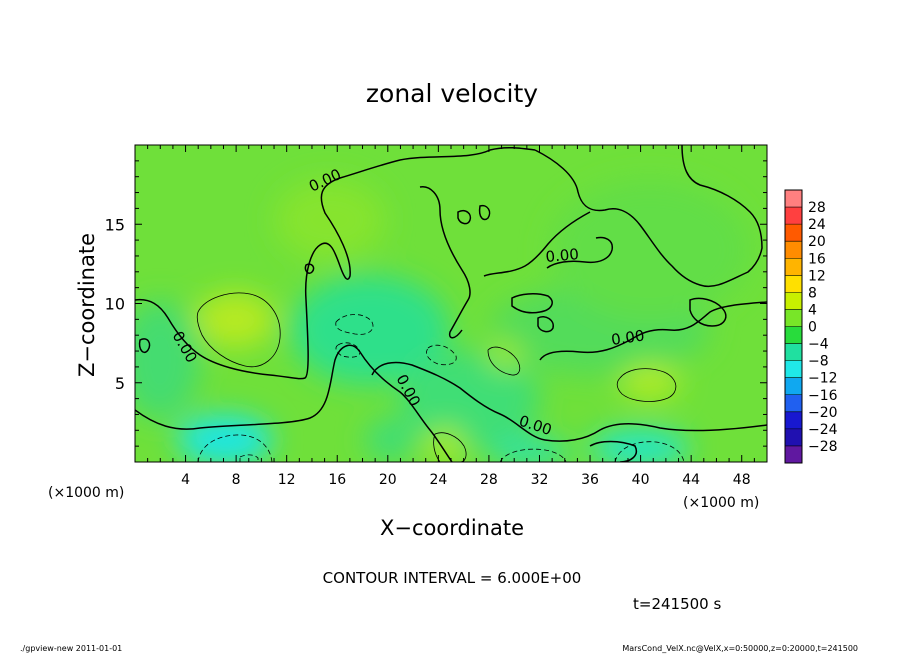 The image size is (904, 654). Describe the element at coordinates (817, 242) in the screenshot. I see `colorbar-label: 20` at that location.